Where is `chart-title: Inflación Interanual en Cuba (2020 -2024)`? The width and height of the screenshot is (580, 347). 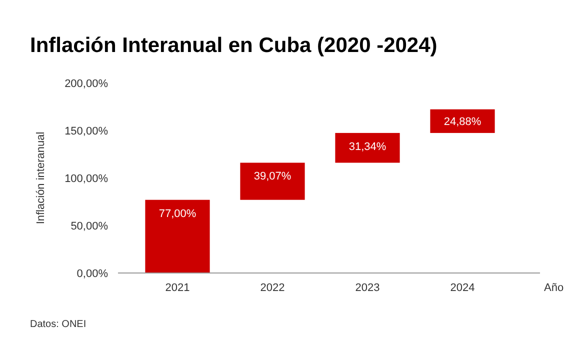
chart-title: Inflación Interanual en Cuba (2020 -2024) is located at coordinates (234, 45).